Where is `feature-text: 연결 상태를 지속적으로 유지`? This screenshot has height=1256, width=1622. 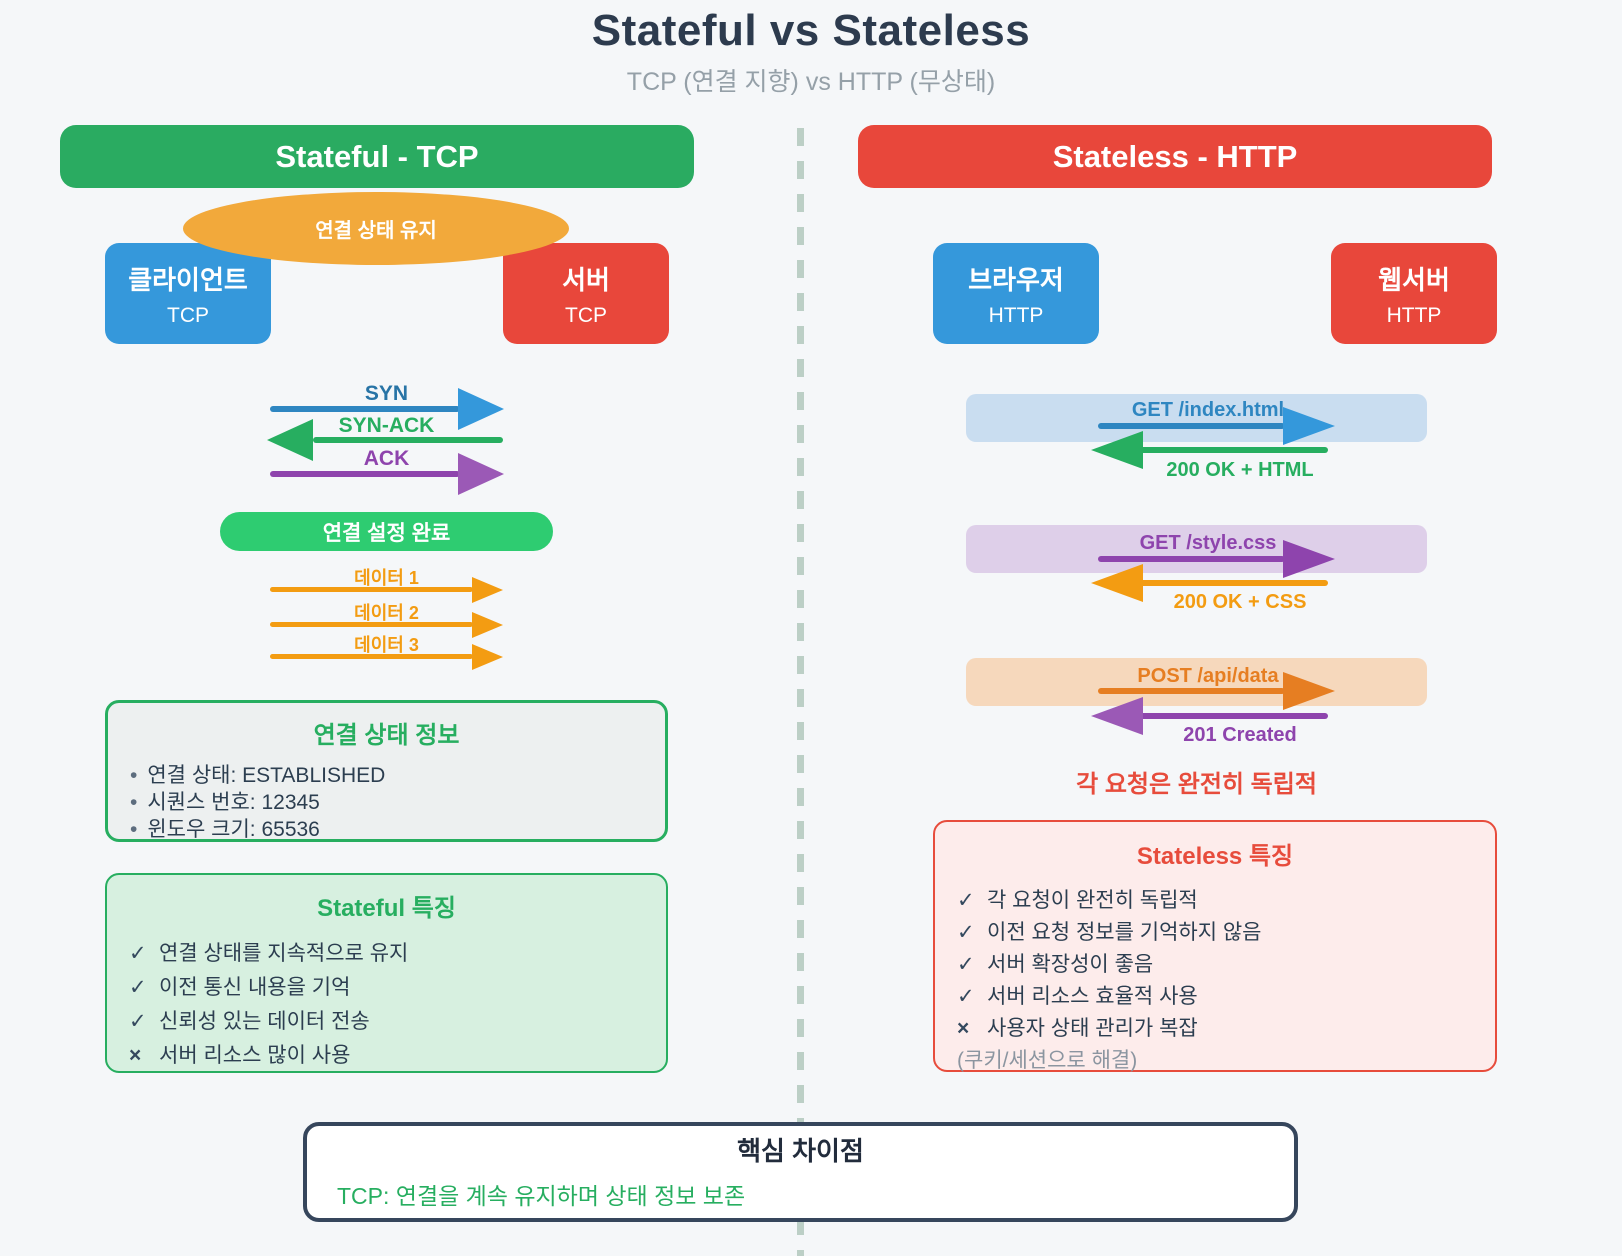
feature-text: 연결 상태를 지속적으로 유지 is located at coordinates (284, 953).